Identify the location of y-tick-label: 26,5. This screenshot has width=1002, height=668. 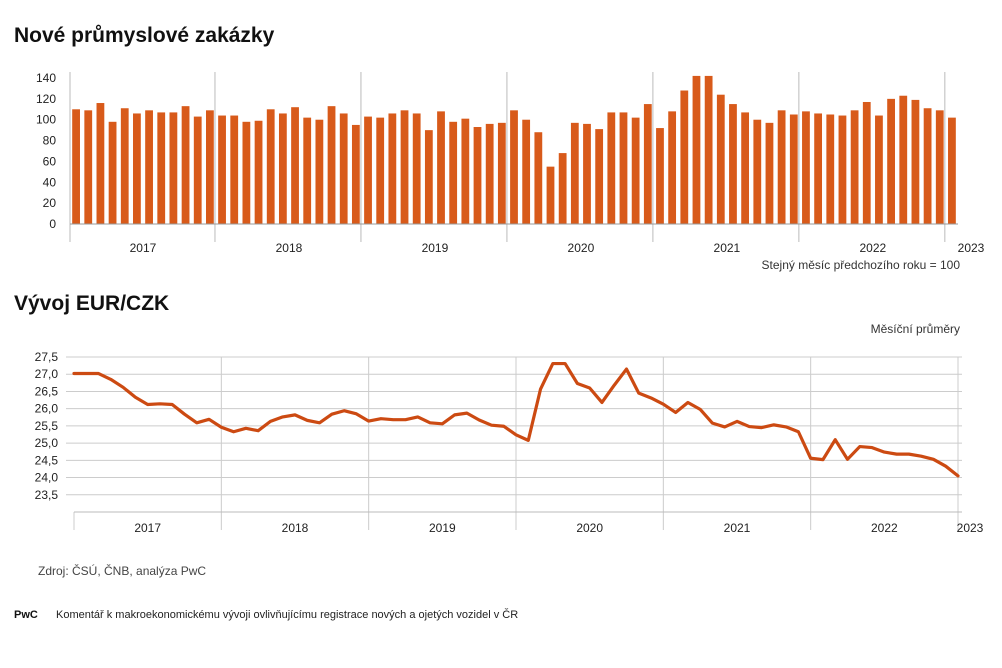
(47, 391).